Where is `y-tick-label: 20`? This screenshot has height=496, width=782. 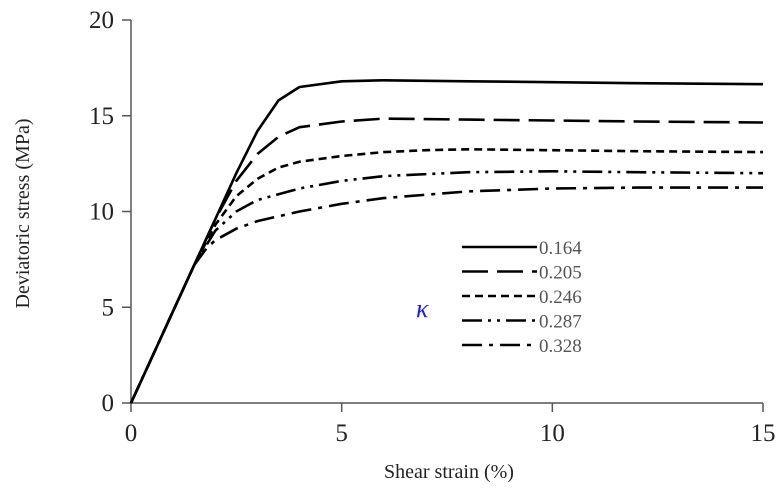
y-tick-label: 20 is located at coordinates (101, 20).